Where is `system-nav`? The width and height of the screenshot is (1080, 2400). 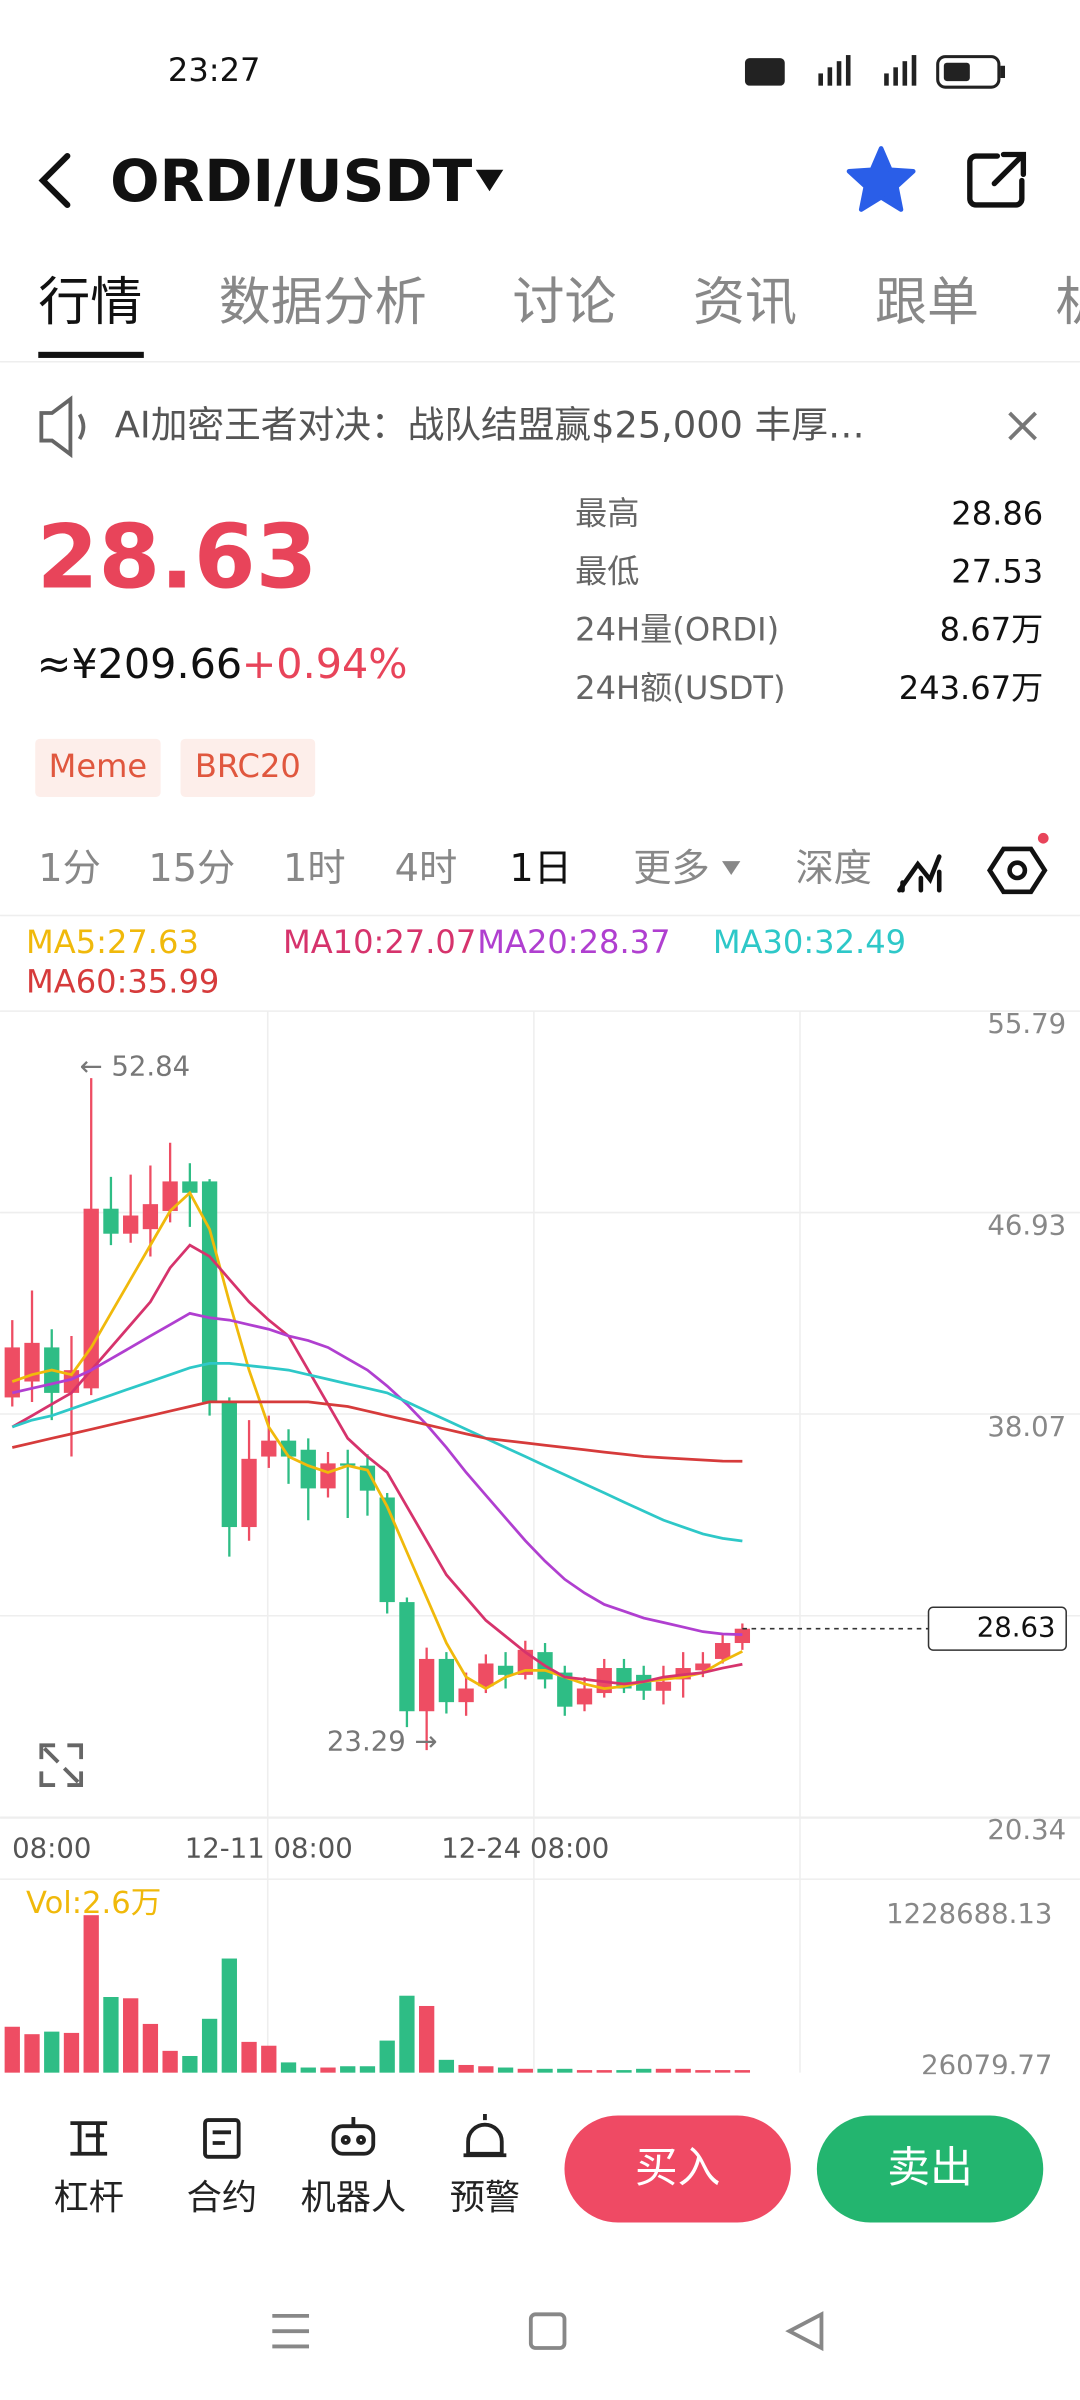
system-nav is located at coordinates (548, 2331).